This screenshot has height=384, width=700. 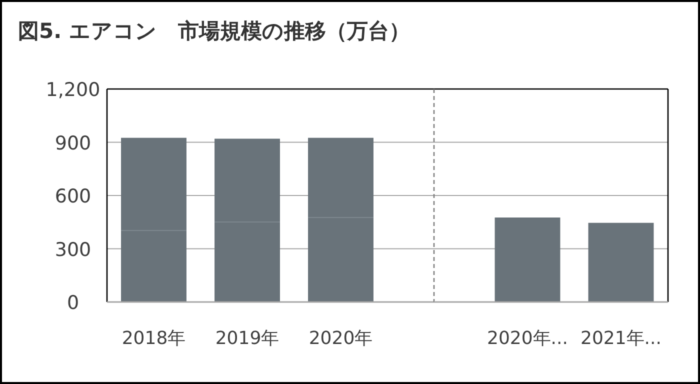 What do you see at coordinates (340, 338) in the screenshot?
I see `x-tick-label: 2020年` at bounding box center [340, 338].